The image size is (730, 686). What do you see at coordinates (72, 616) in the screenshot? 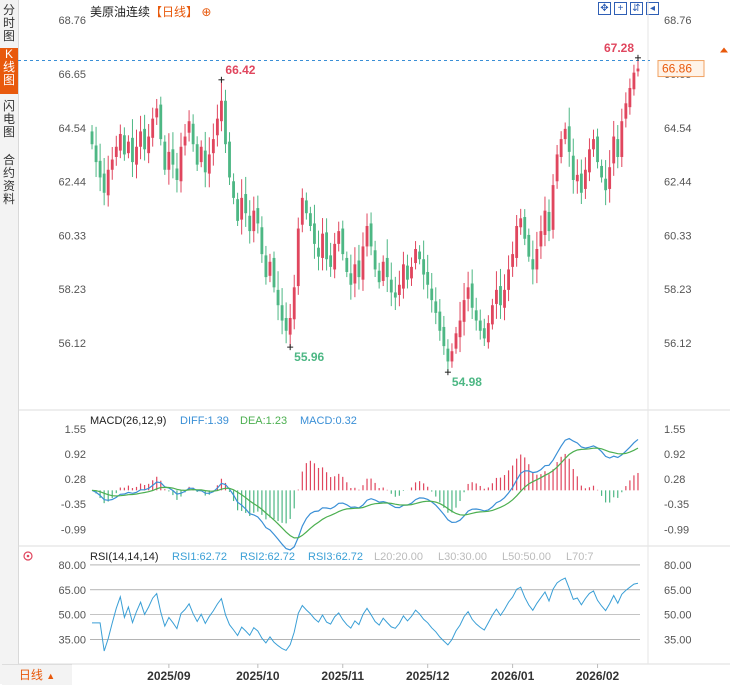
I see `rsi-tick-left-2: 50.00` at bounding box center [72, 616].